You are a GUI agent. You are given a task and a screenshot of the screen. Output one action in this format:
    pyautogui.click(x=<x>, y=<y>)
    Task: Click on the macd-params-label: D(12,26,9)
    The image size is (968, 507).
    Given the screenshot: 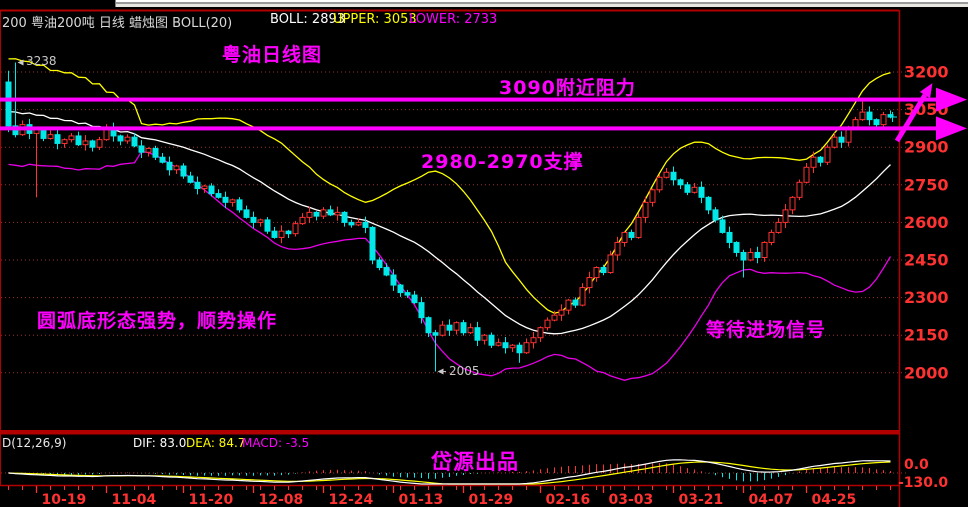 What is the action you would take?
    pyautogui.click(x=34, y=443)
    